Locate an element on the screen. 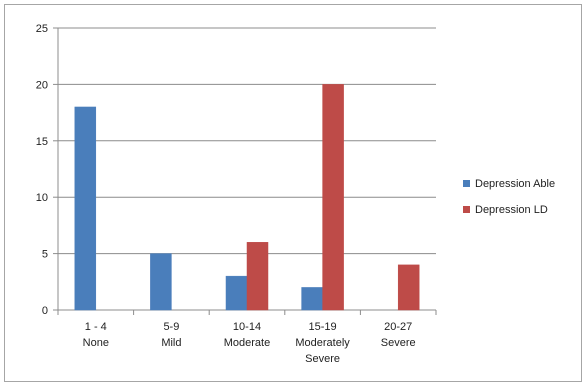  x-tick-label: 20-27 is located at coordinates (398, 327).